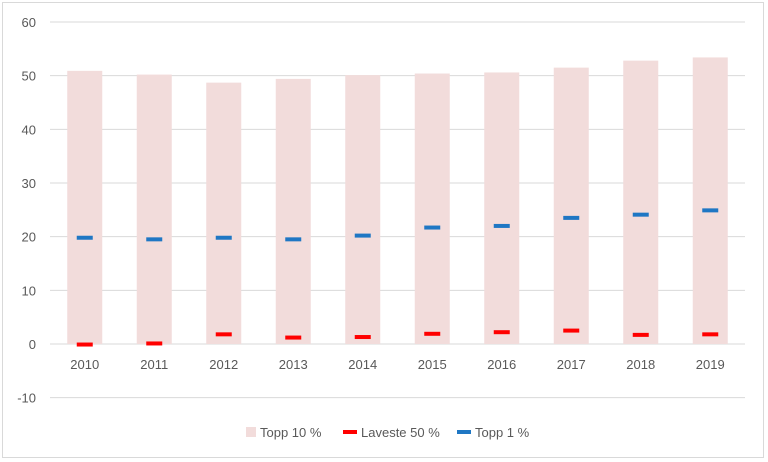  Describe the element at coordinates (29, 237) in the screenshot. I see `y-tick-label: 20` at that location.